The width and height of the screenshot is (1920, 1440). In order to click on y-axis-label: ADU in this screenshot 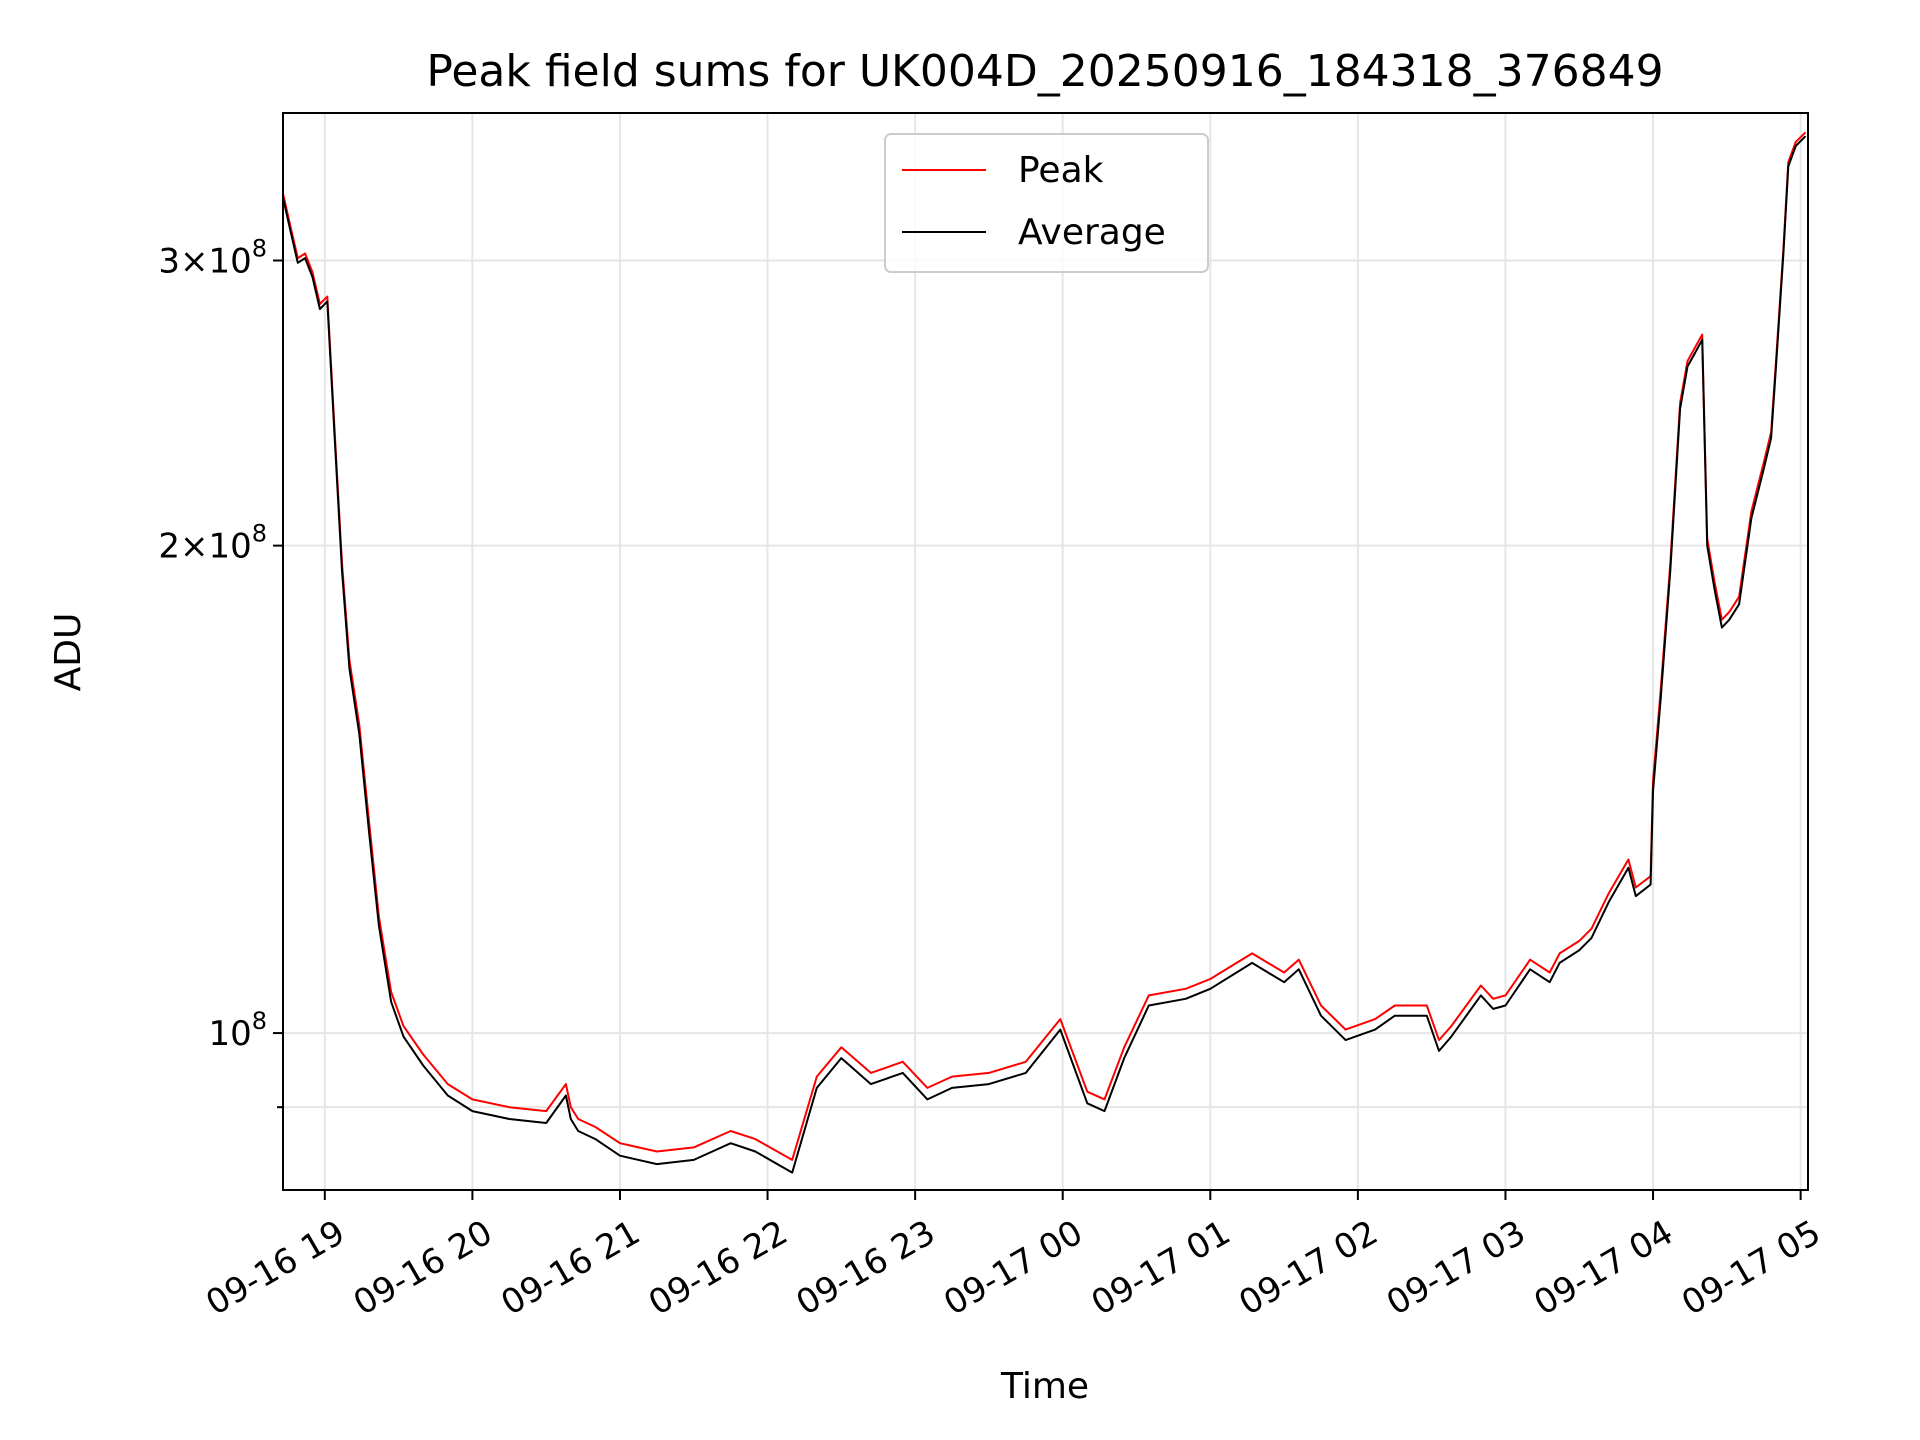, I will do `click(68, 652)`.